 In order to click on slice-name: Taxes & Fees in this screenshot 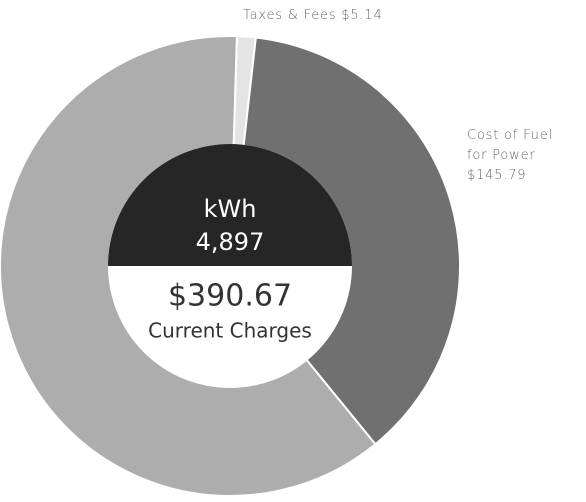, I will do `click(290, 15)`.